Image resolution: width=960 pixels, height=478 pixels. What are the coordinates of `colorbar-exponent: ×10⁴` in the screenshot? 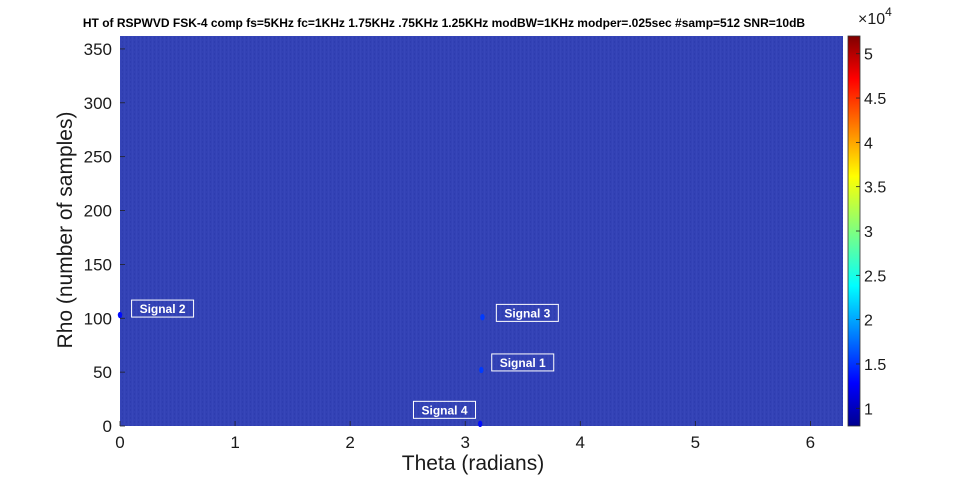 It's located at (875, 16).